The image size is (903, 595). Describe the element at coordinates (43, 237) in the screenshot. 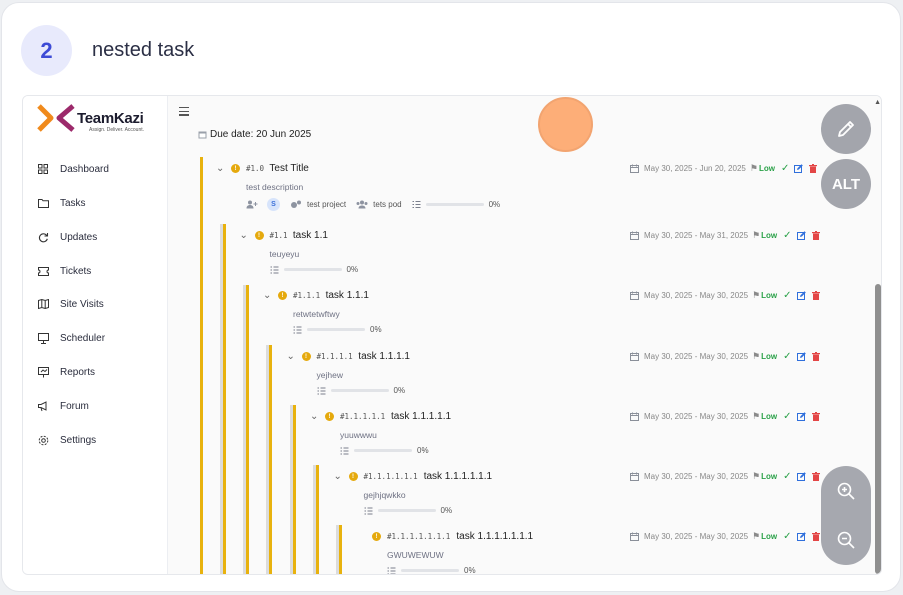

I see `refresh-icon` at that location.